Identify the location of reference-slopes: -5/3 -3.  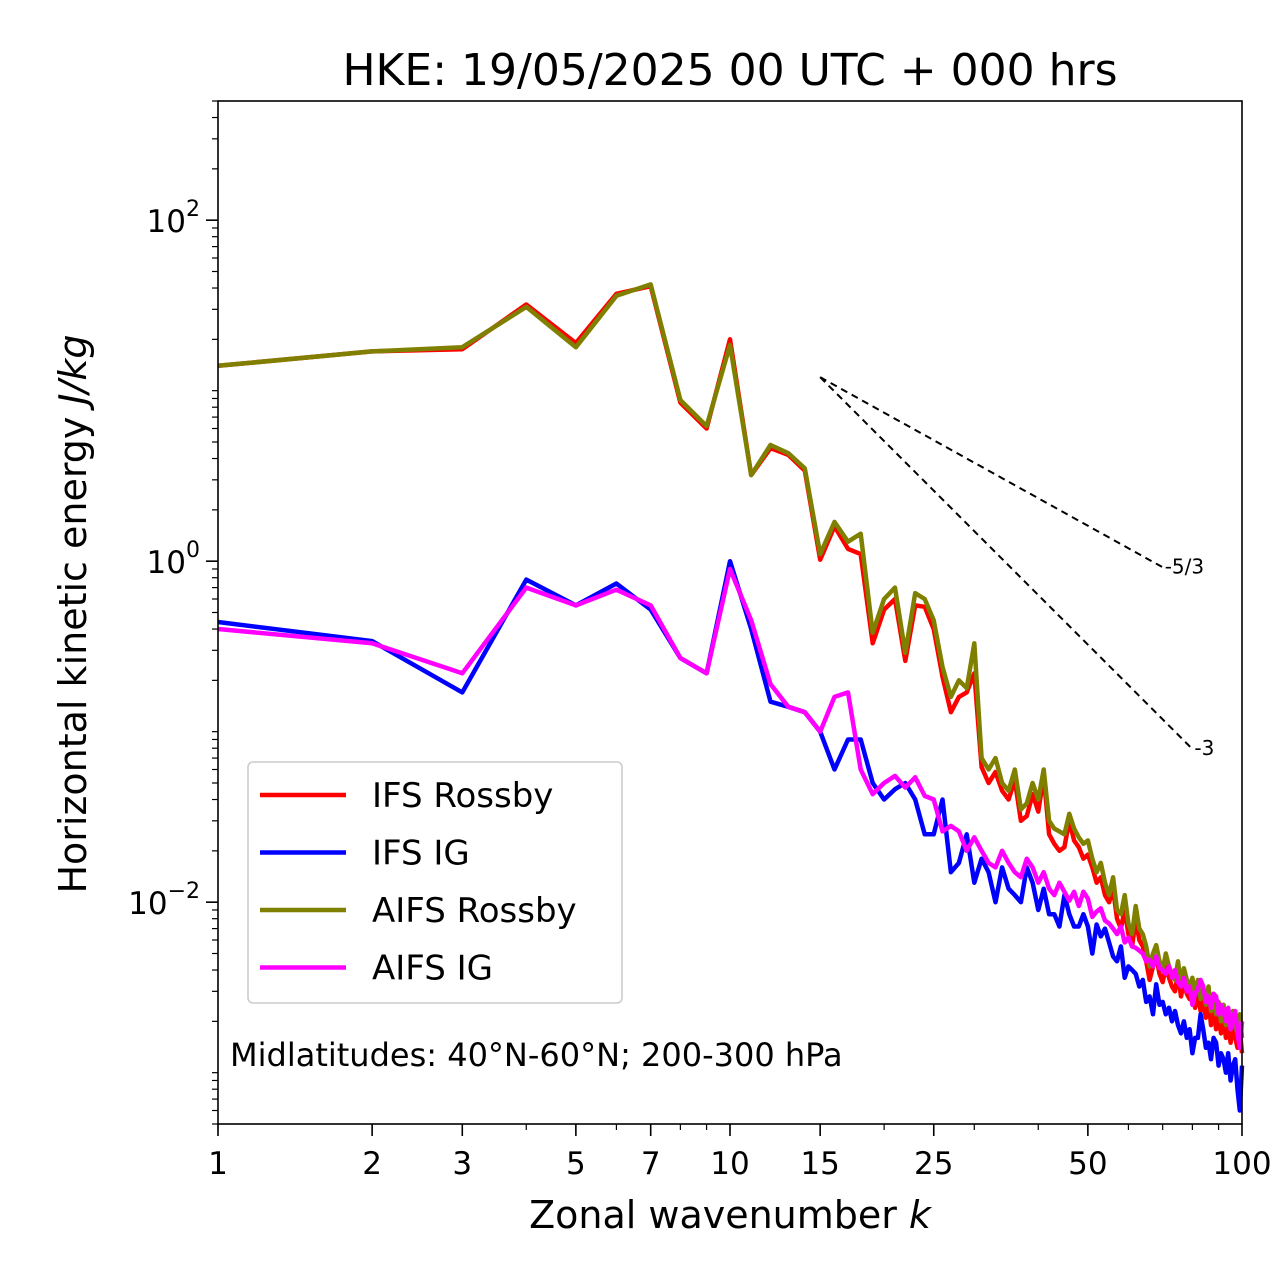
(1016, 568).